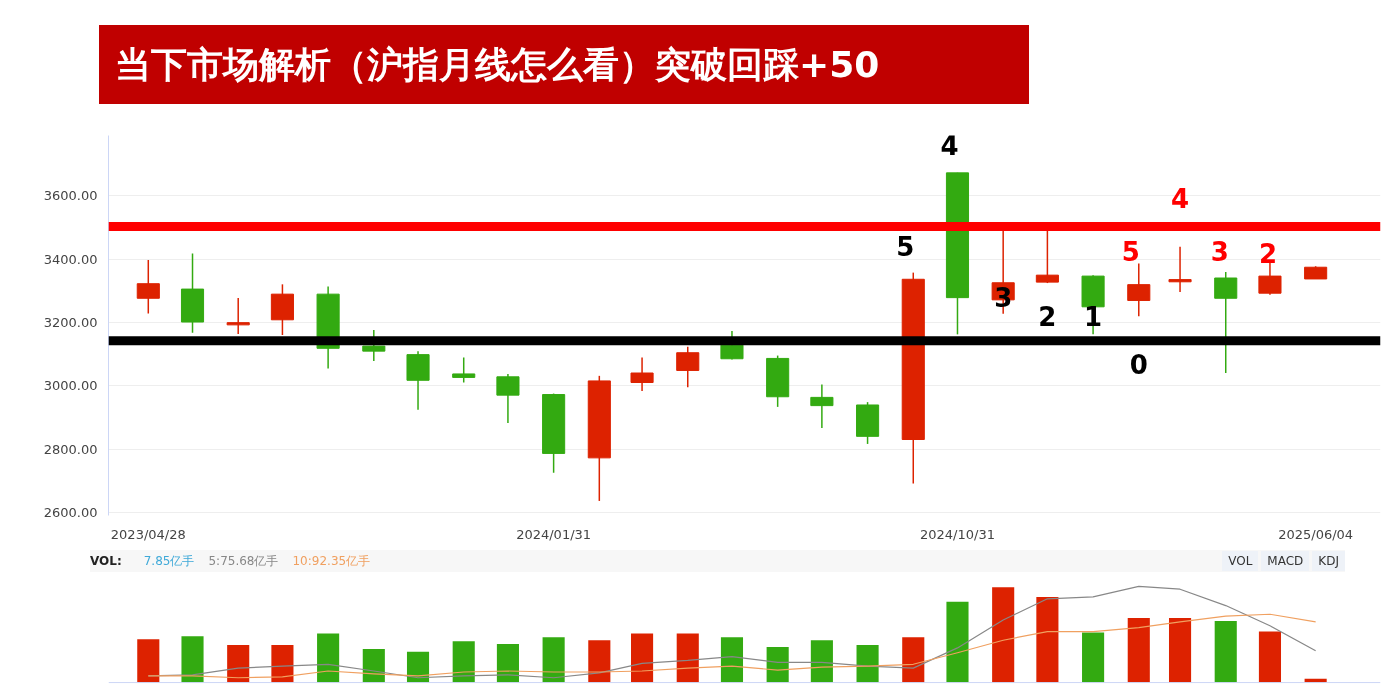 The width and height of the screenshot is (1394, 691). I want to click on y-tick-label: 2600.00, so click(70, 512).